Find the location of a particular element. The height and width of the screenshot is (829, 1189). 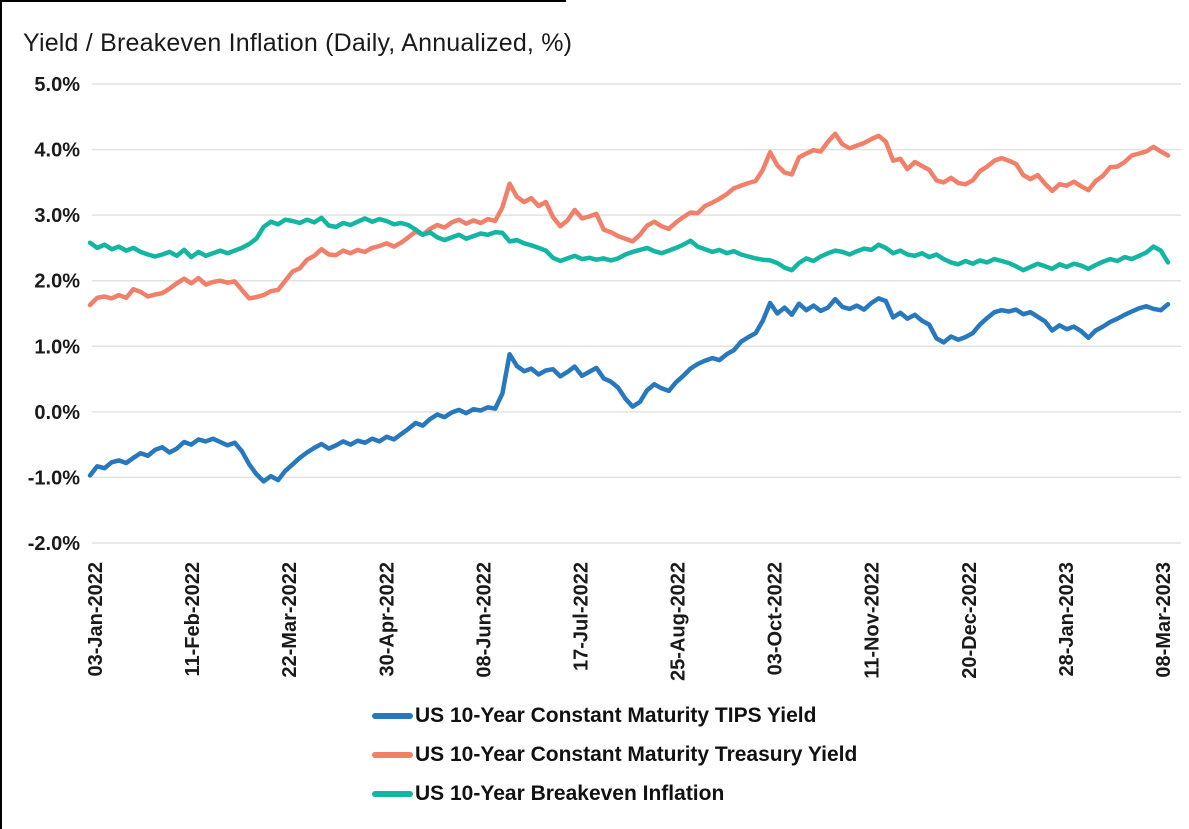

legend-swatch-breakeven-icon is located at coordinates (392, 794).